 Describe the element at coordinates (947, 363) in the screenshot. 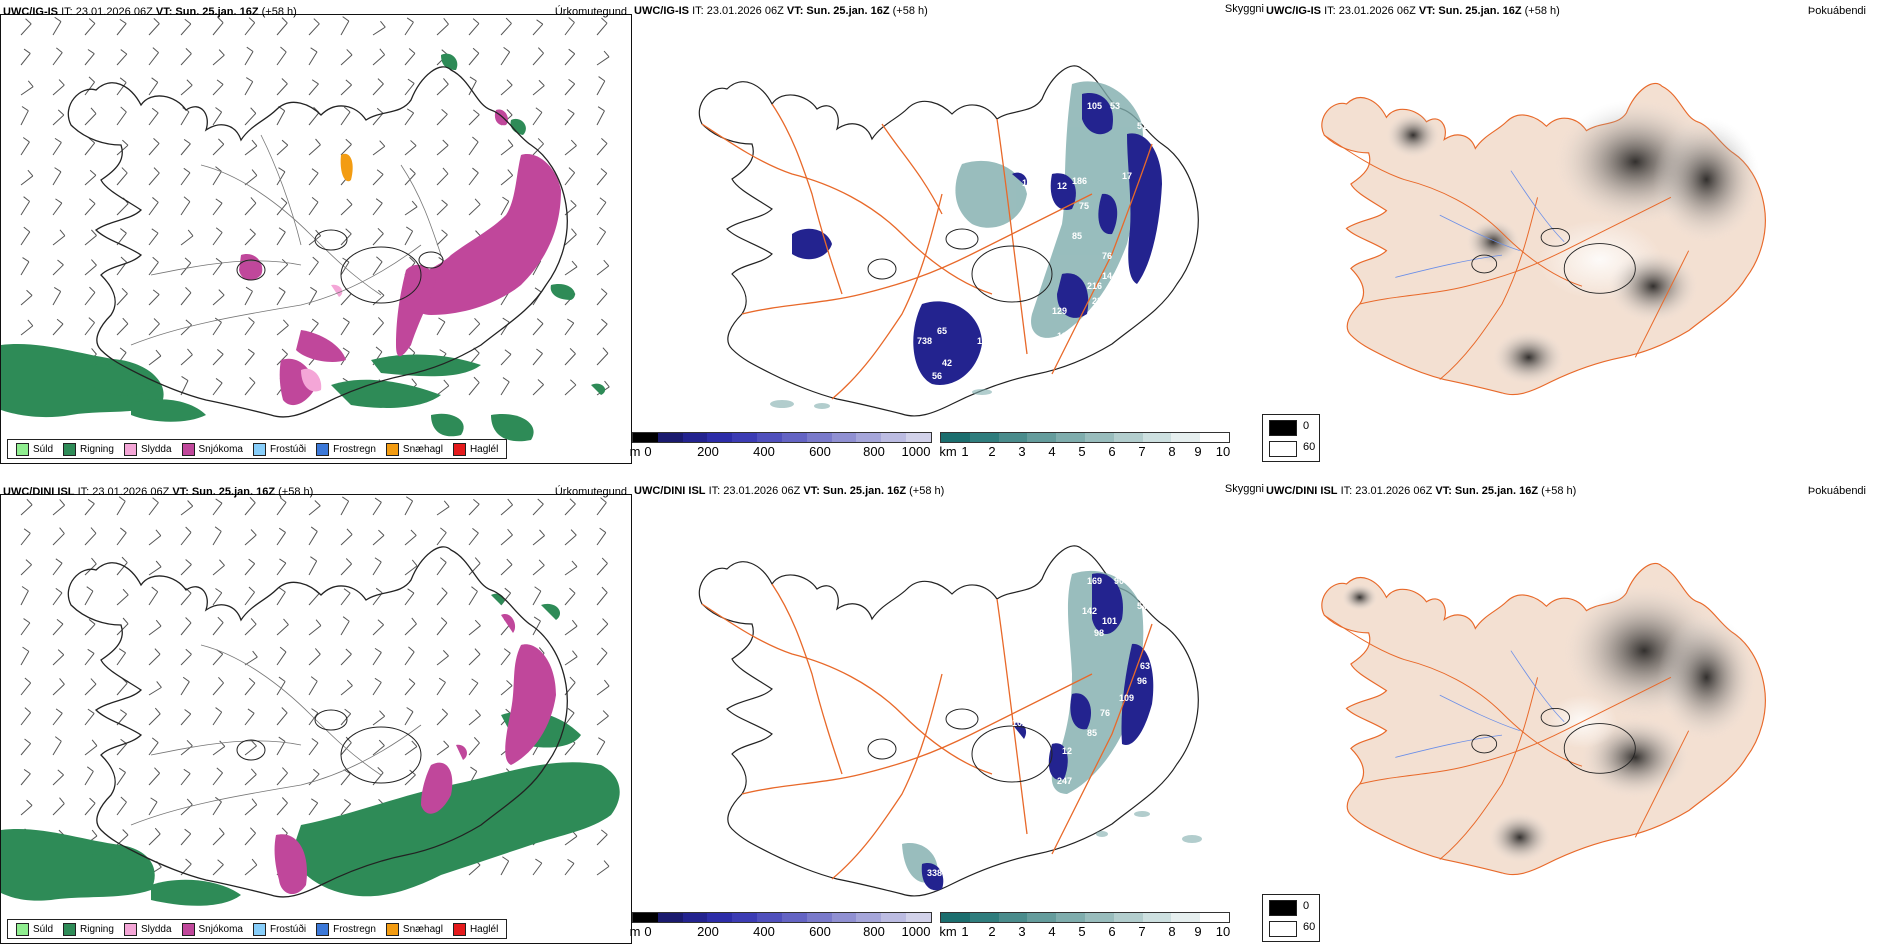

I see `visibility-value-label: 42` at that location.